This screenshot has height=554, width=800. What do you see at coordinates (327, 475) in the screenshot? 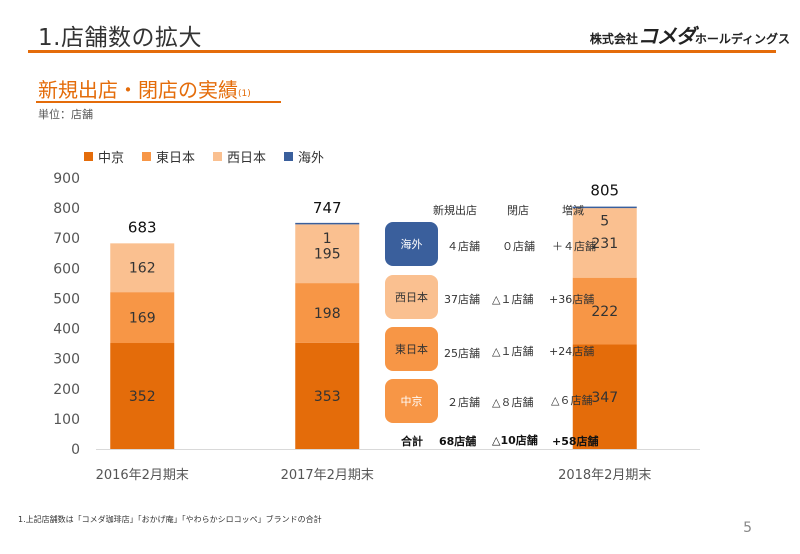
I see `x-tick-label-2: 2017年2月期末` at bounding box center [327, 475].